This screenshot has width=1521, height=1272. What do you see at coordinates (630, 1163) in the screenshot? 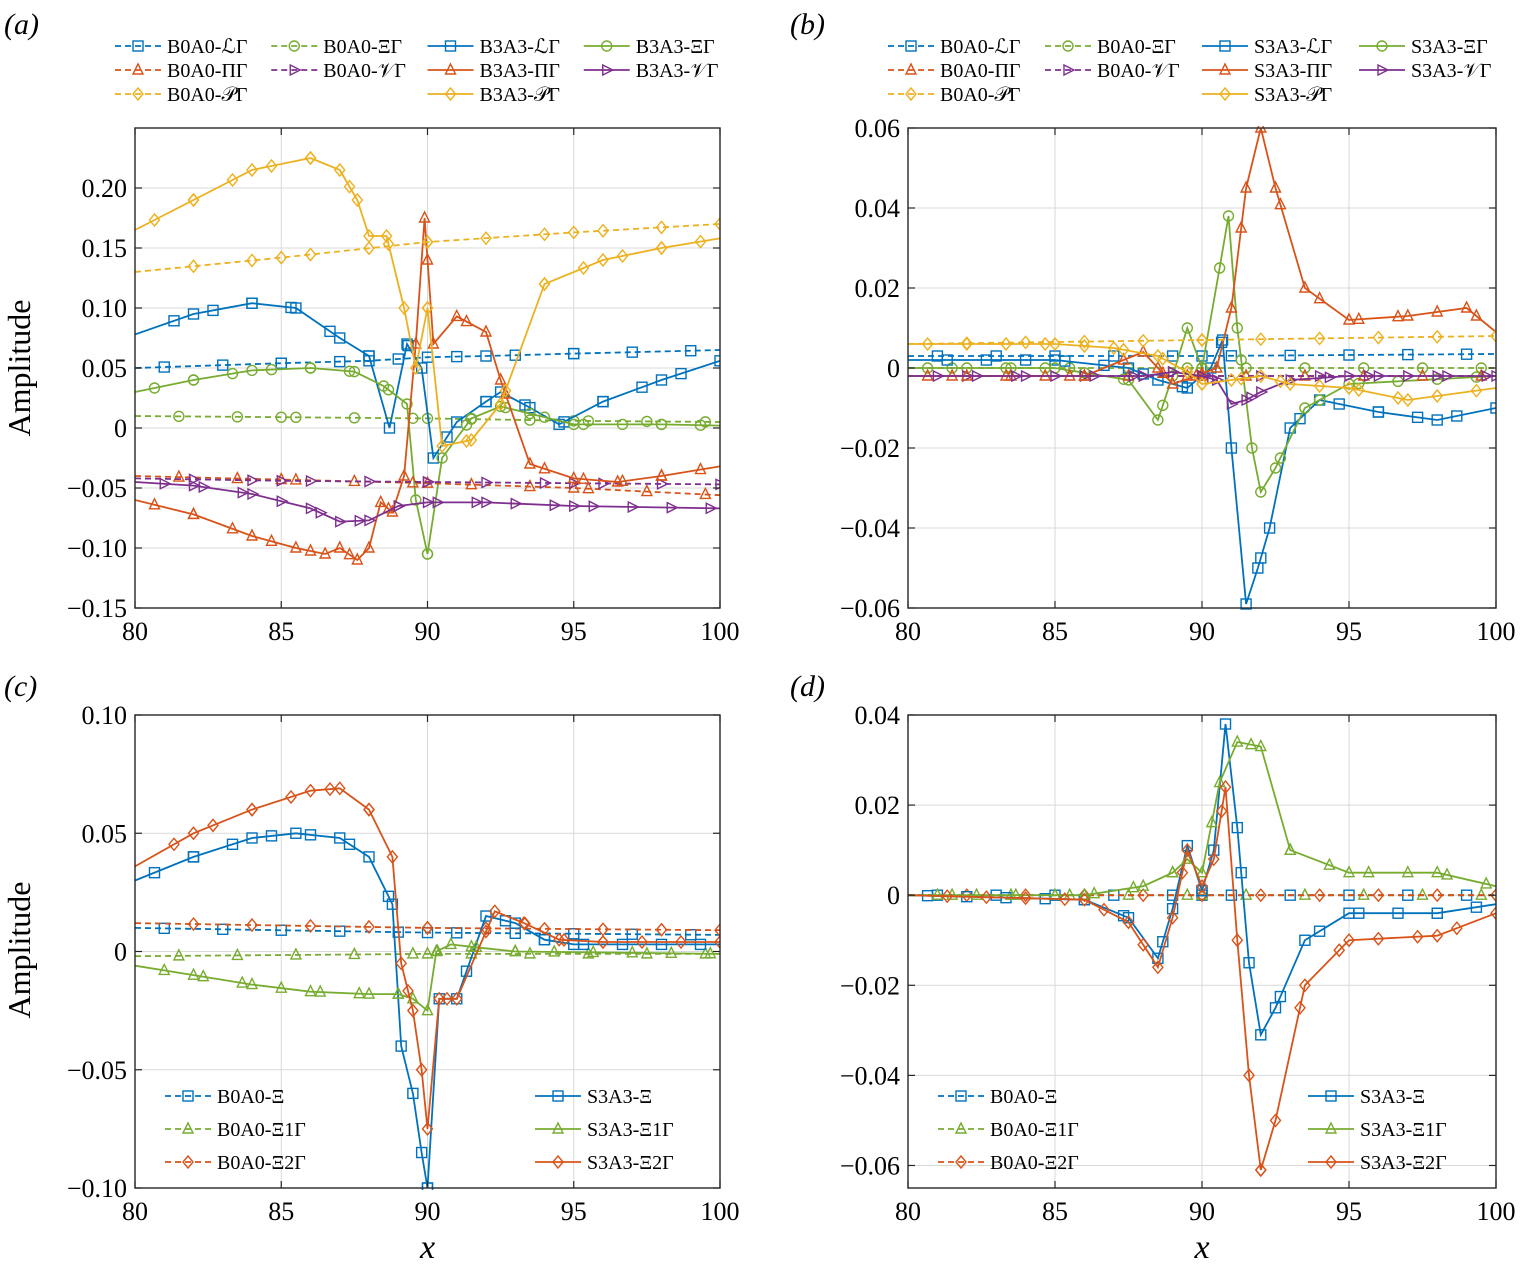
I see `legend-label-s3a3-2: S3A3-Ξ2Γ` at bounding box center [630, 1163].